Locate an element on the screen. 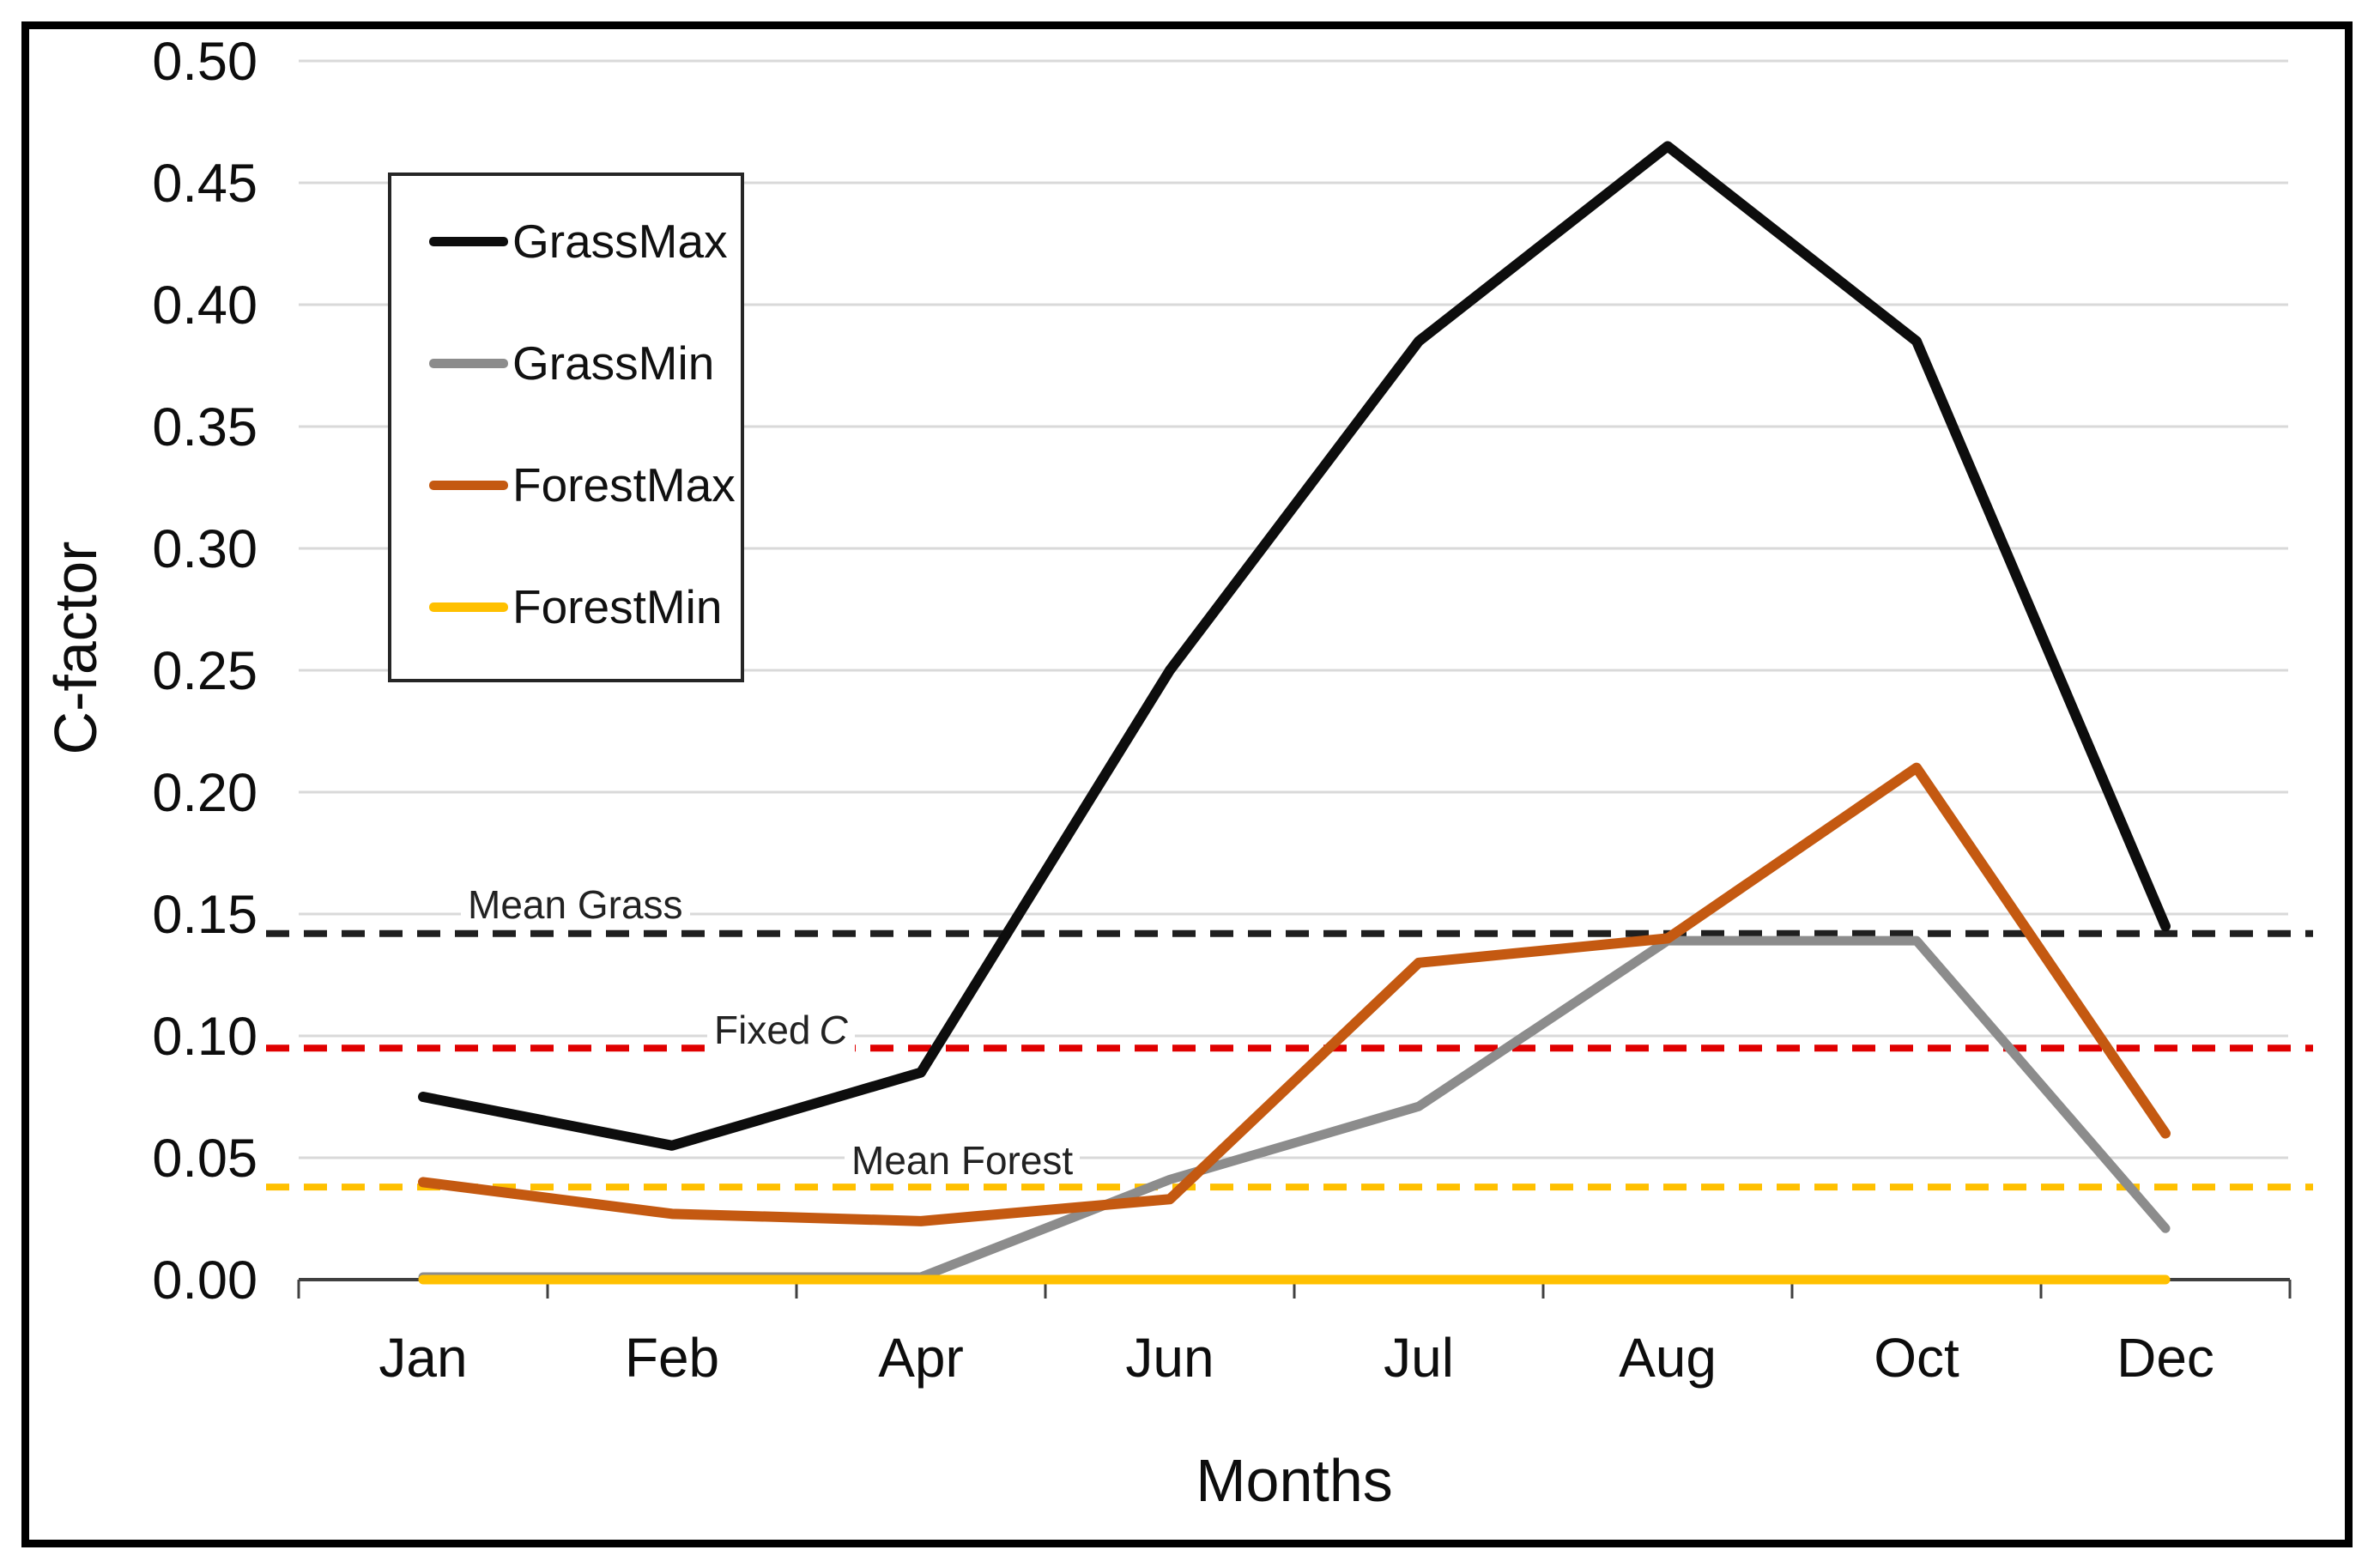  legend-swatch-grassmin is located at coordinates (469, 363).